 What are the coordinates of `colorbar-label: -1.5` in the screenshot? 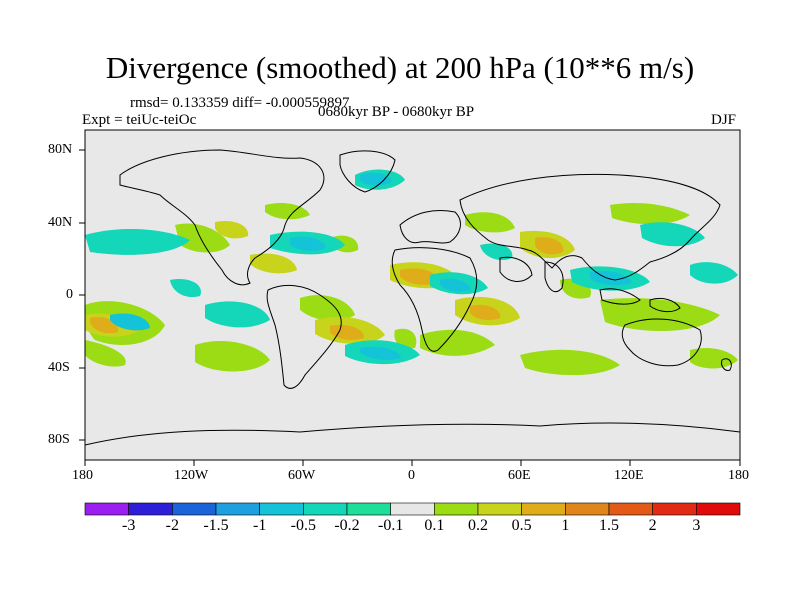 It's located at (216, 525).